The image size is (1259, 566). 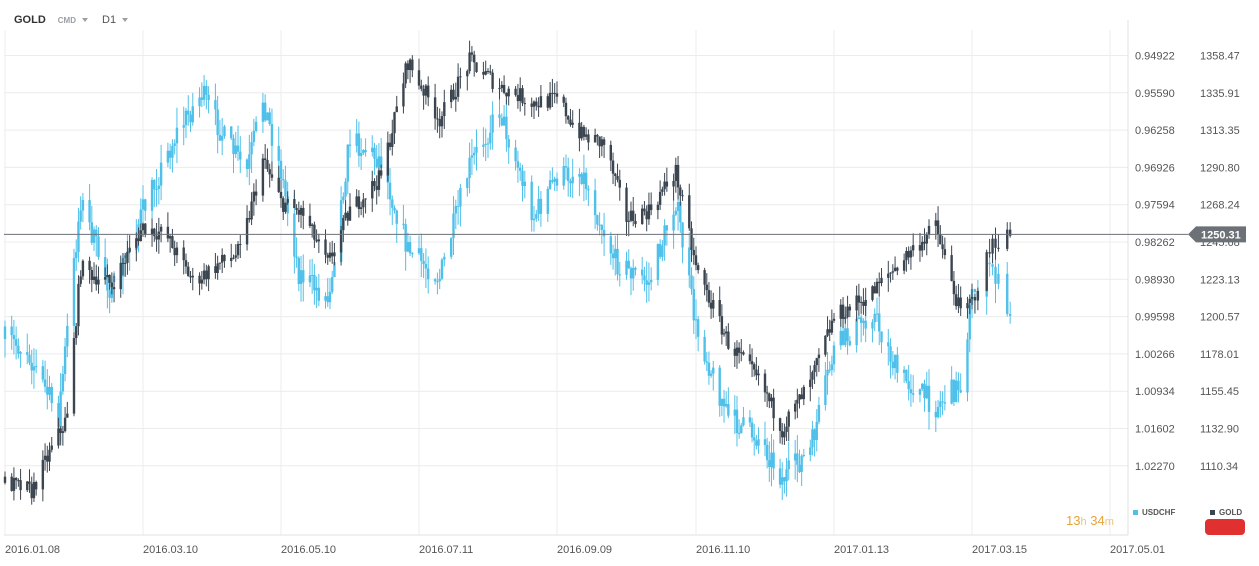 I want to click on timeframe-selector: D1, so click(x=109, y=20).